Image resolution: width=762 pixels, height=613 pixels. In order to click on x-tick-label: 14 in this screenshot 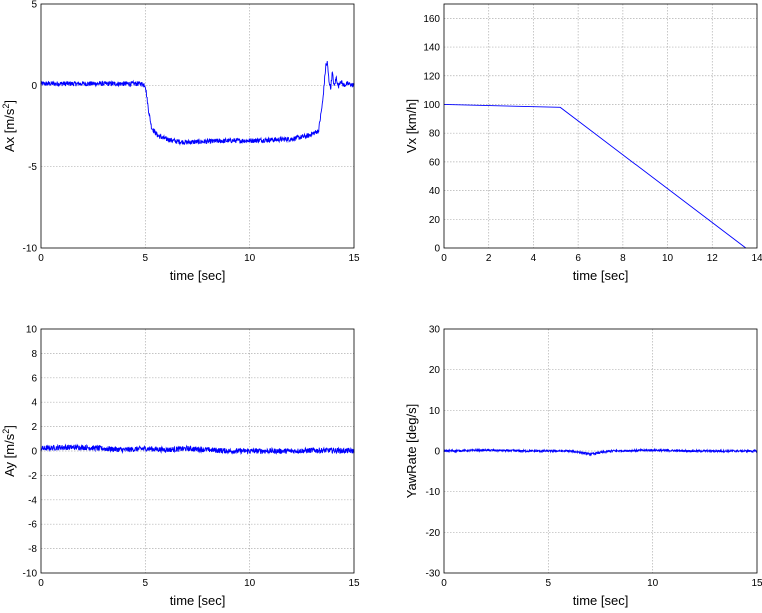, I will do `click(756, 258)`.